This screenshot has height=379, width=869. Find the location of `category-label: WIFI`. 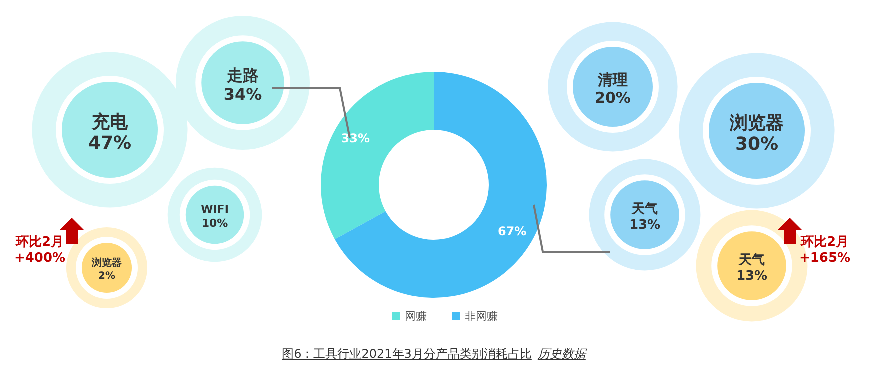

category-label: WIFI is located at coordinates (215, 209).